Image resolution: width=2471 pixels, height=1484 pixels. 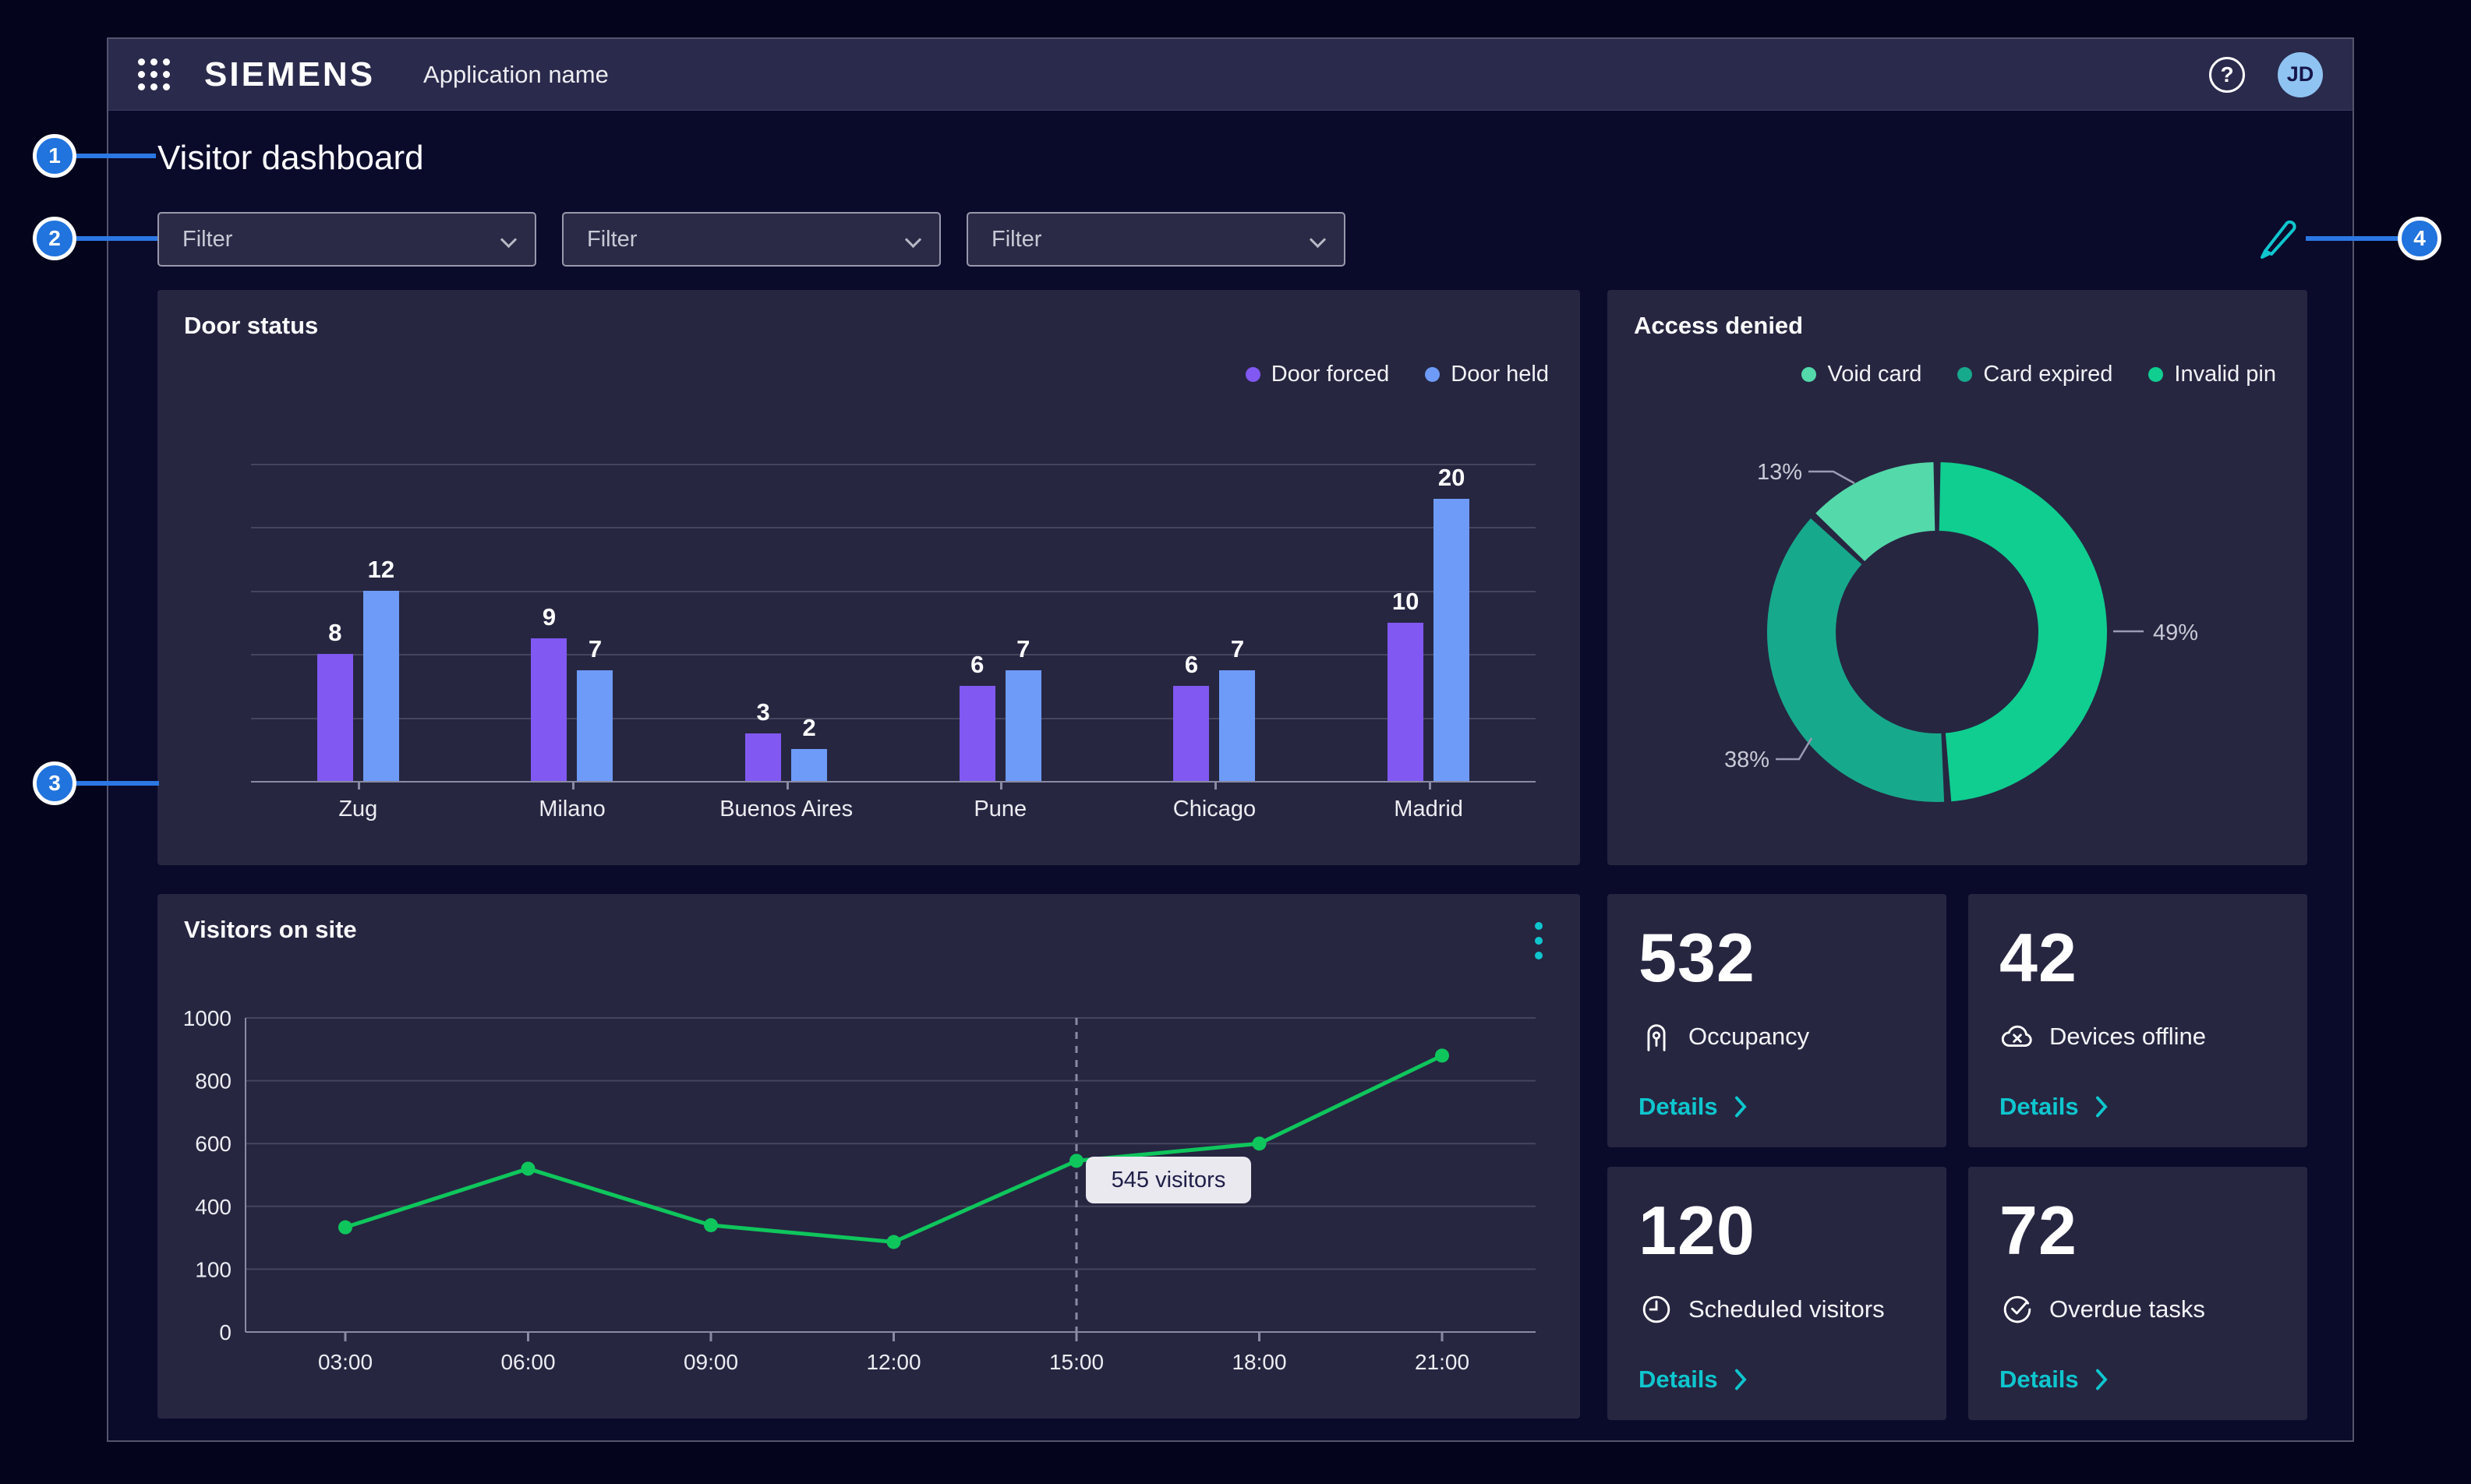 What do you see at coordinates (786, 643) in the screenshot?
I see `bar-group-buenos-aires: 3 2 Buenos Aires` at bounding box center [786, 643].